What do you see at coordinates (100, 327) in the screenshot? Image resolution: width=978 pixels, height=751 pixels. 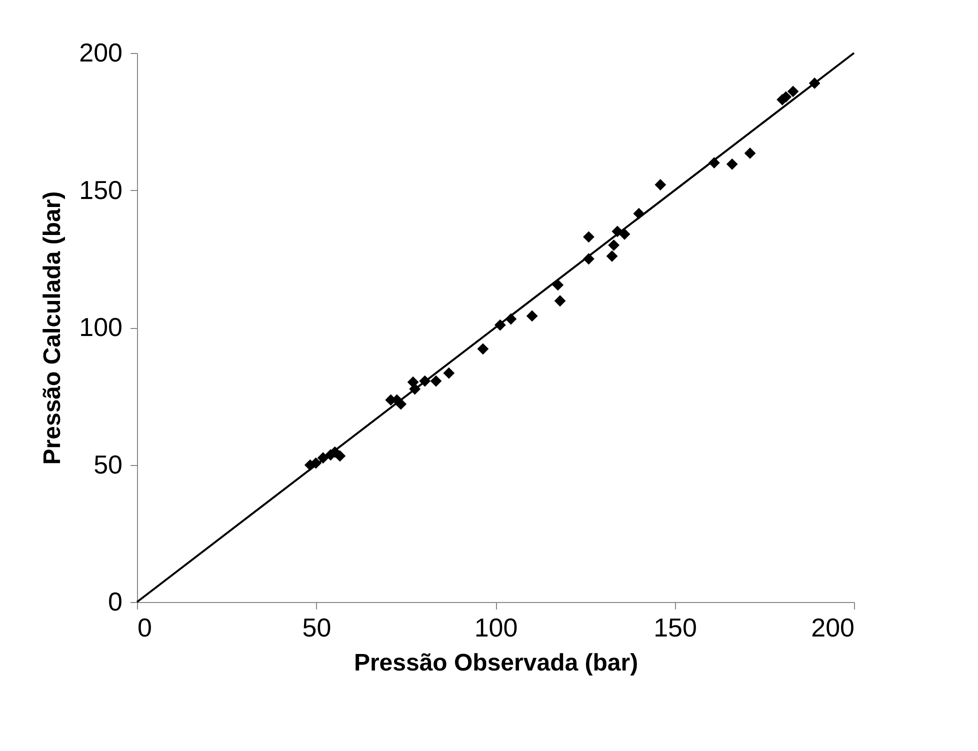 I see `y-tick-label: 100` at bounding box center [100, 327].